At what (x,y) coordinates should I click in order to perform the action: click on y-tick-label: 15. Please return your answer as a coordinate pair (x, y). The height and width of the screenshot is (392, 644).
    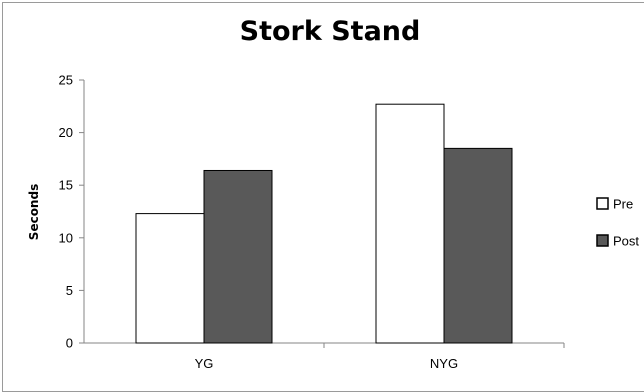
    Looking at the image, I should click on (66, 185).